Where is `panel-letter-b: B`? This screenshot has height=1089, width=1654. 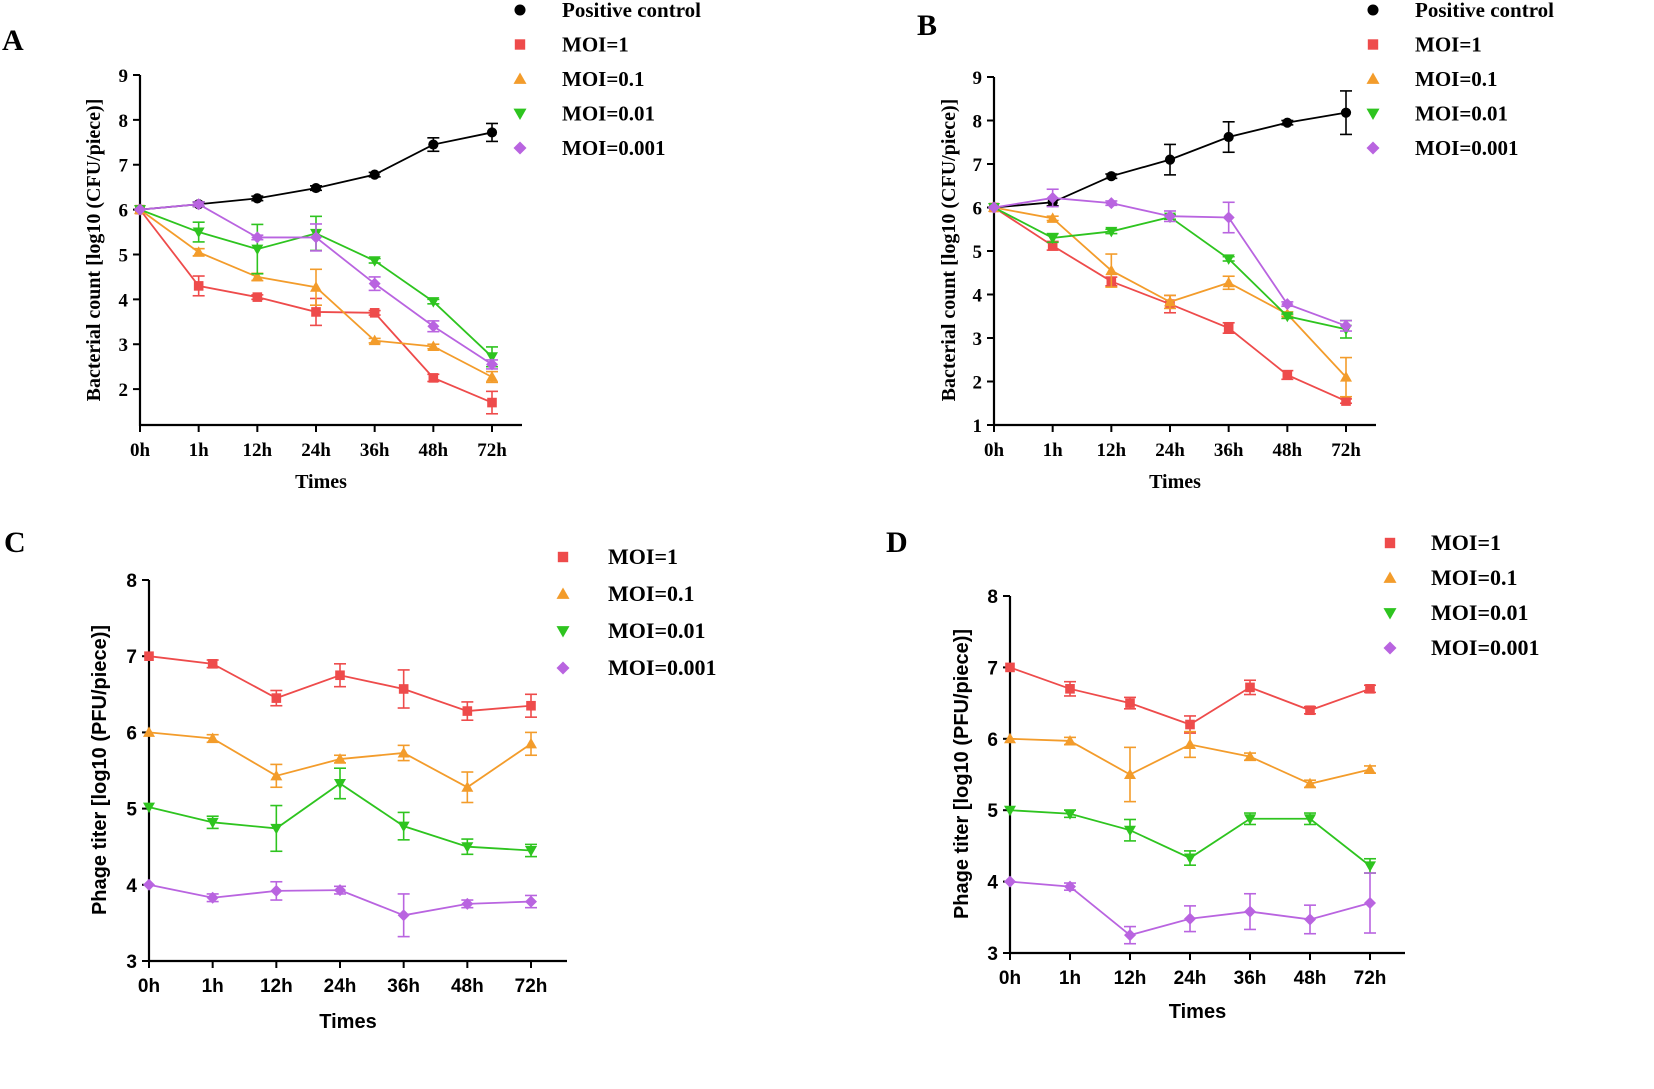 panel-letter-b: B is located at coordinates (927, 25).